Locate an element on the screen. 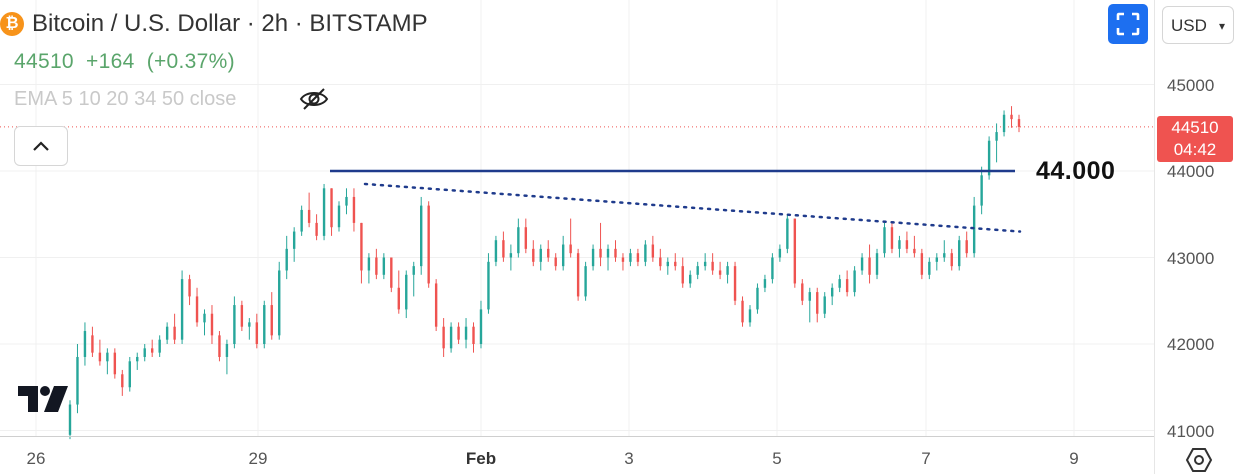 The width and height of the screenshot is (1252, 474). collapse-legend-button is located at coordinates (41, 146).